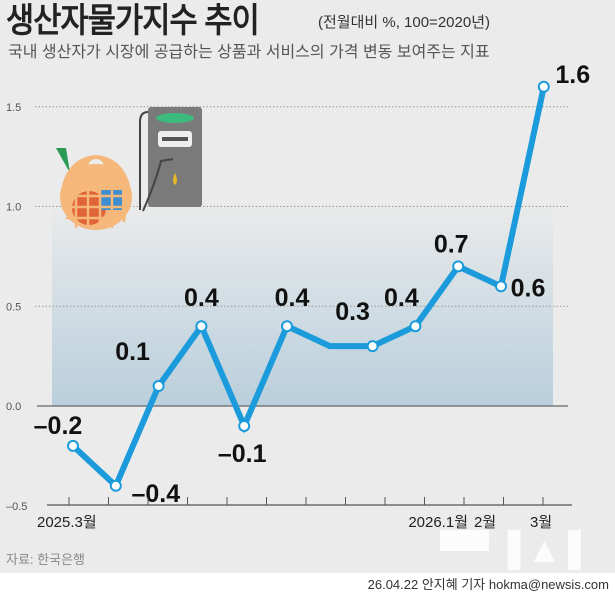 This screenshot has width=615, height=595. I want to click on data-label: –0.2, so click(58, 426).